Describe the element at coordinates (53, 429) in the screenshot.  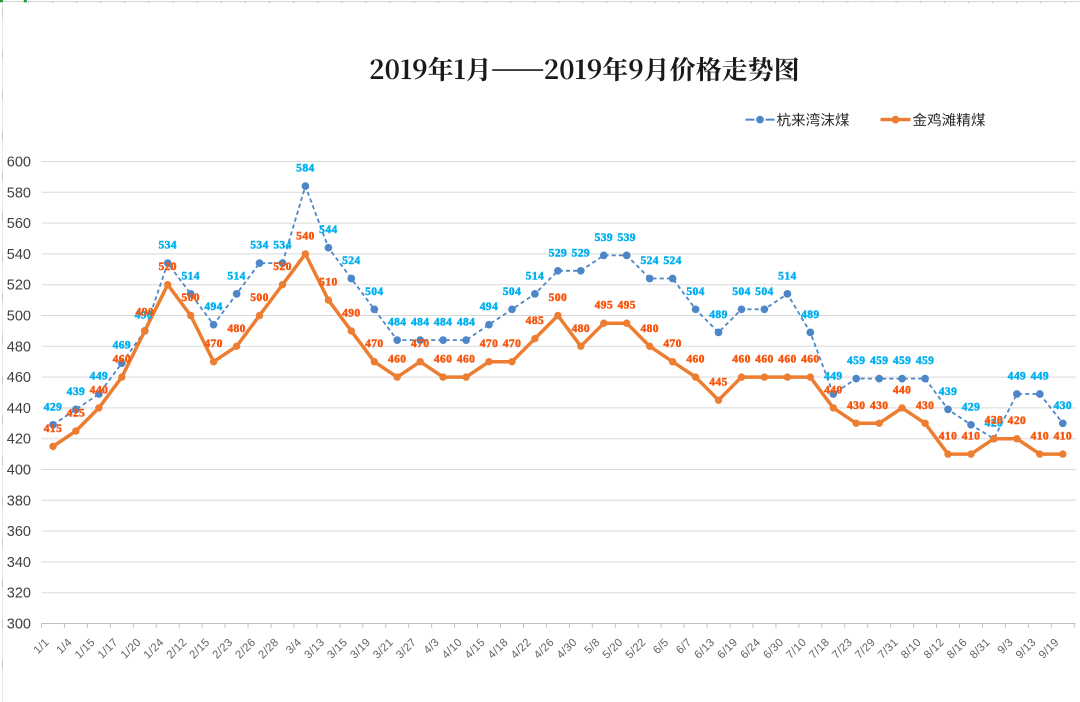
I see `svg-text: 415` at that location.